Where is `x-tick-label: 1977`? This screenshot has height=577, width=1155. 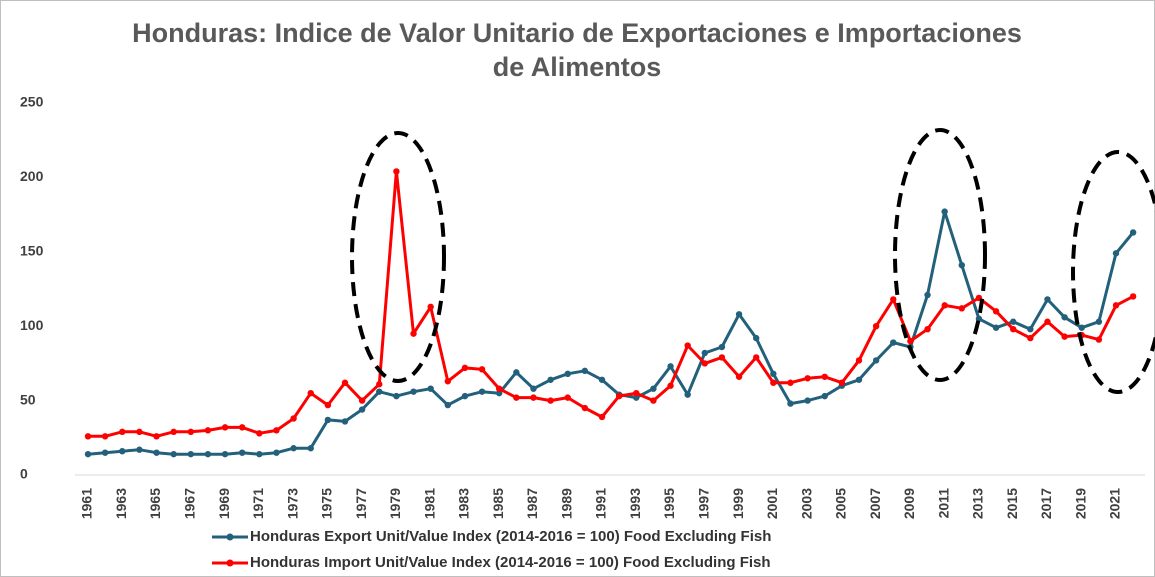
x-tick-label: 1977 is located at coordinates (361, 503).